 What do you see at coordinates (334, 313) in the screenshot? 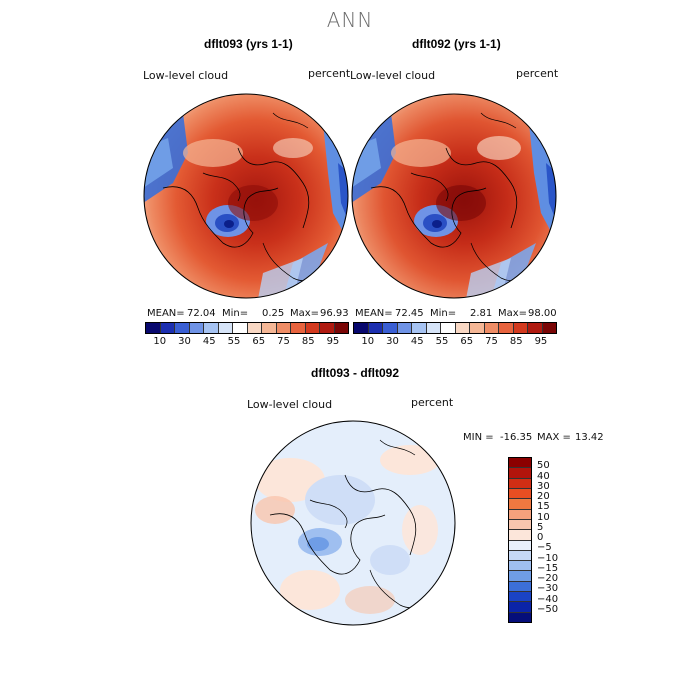
I see `panel1-max-value: 96.93` at bounding box center [334, 313].